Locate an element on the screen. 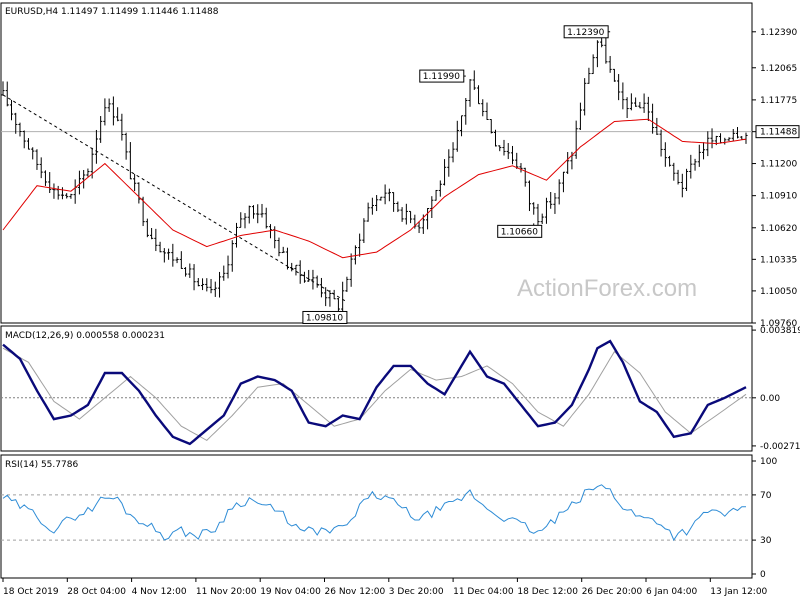  annotation-label: 1.11990 is located at coordinates (441, 77).